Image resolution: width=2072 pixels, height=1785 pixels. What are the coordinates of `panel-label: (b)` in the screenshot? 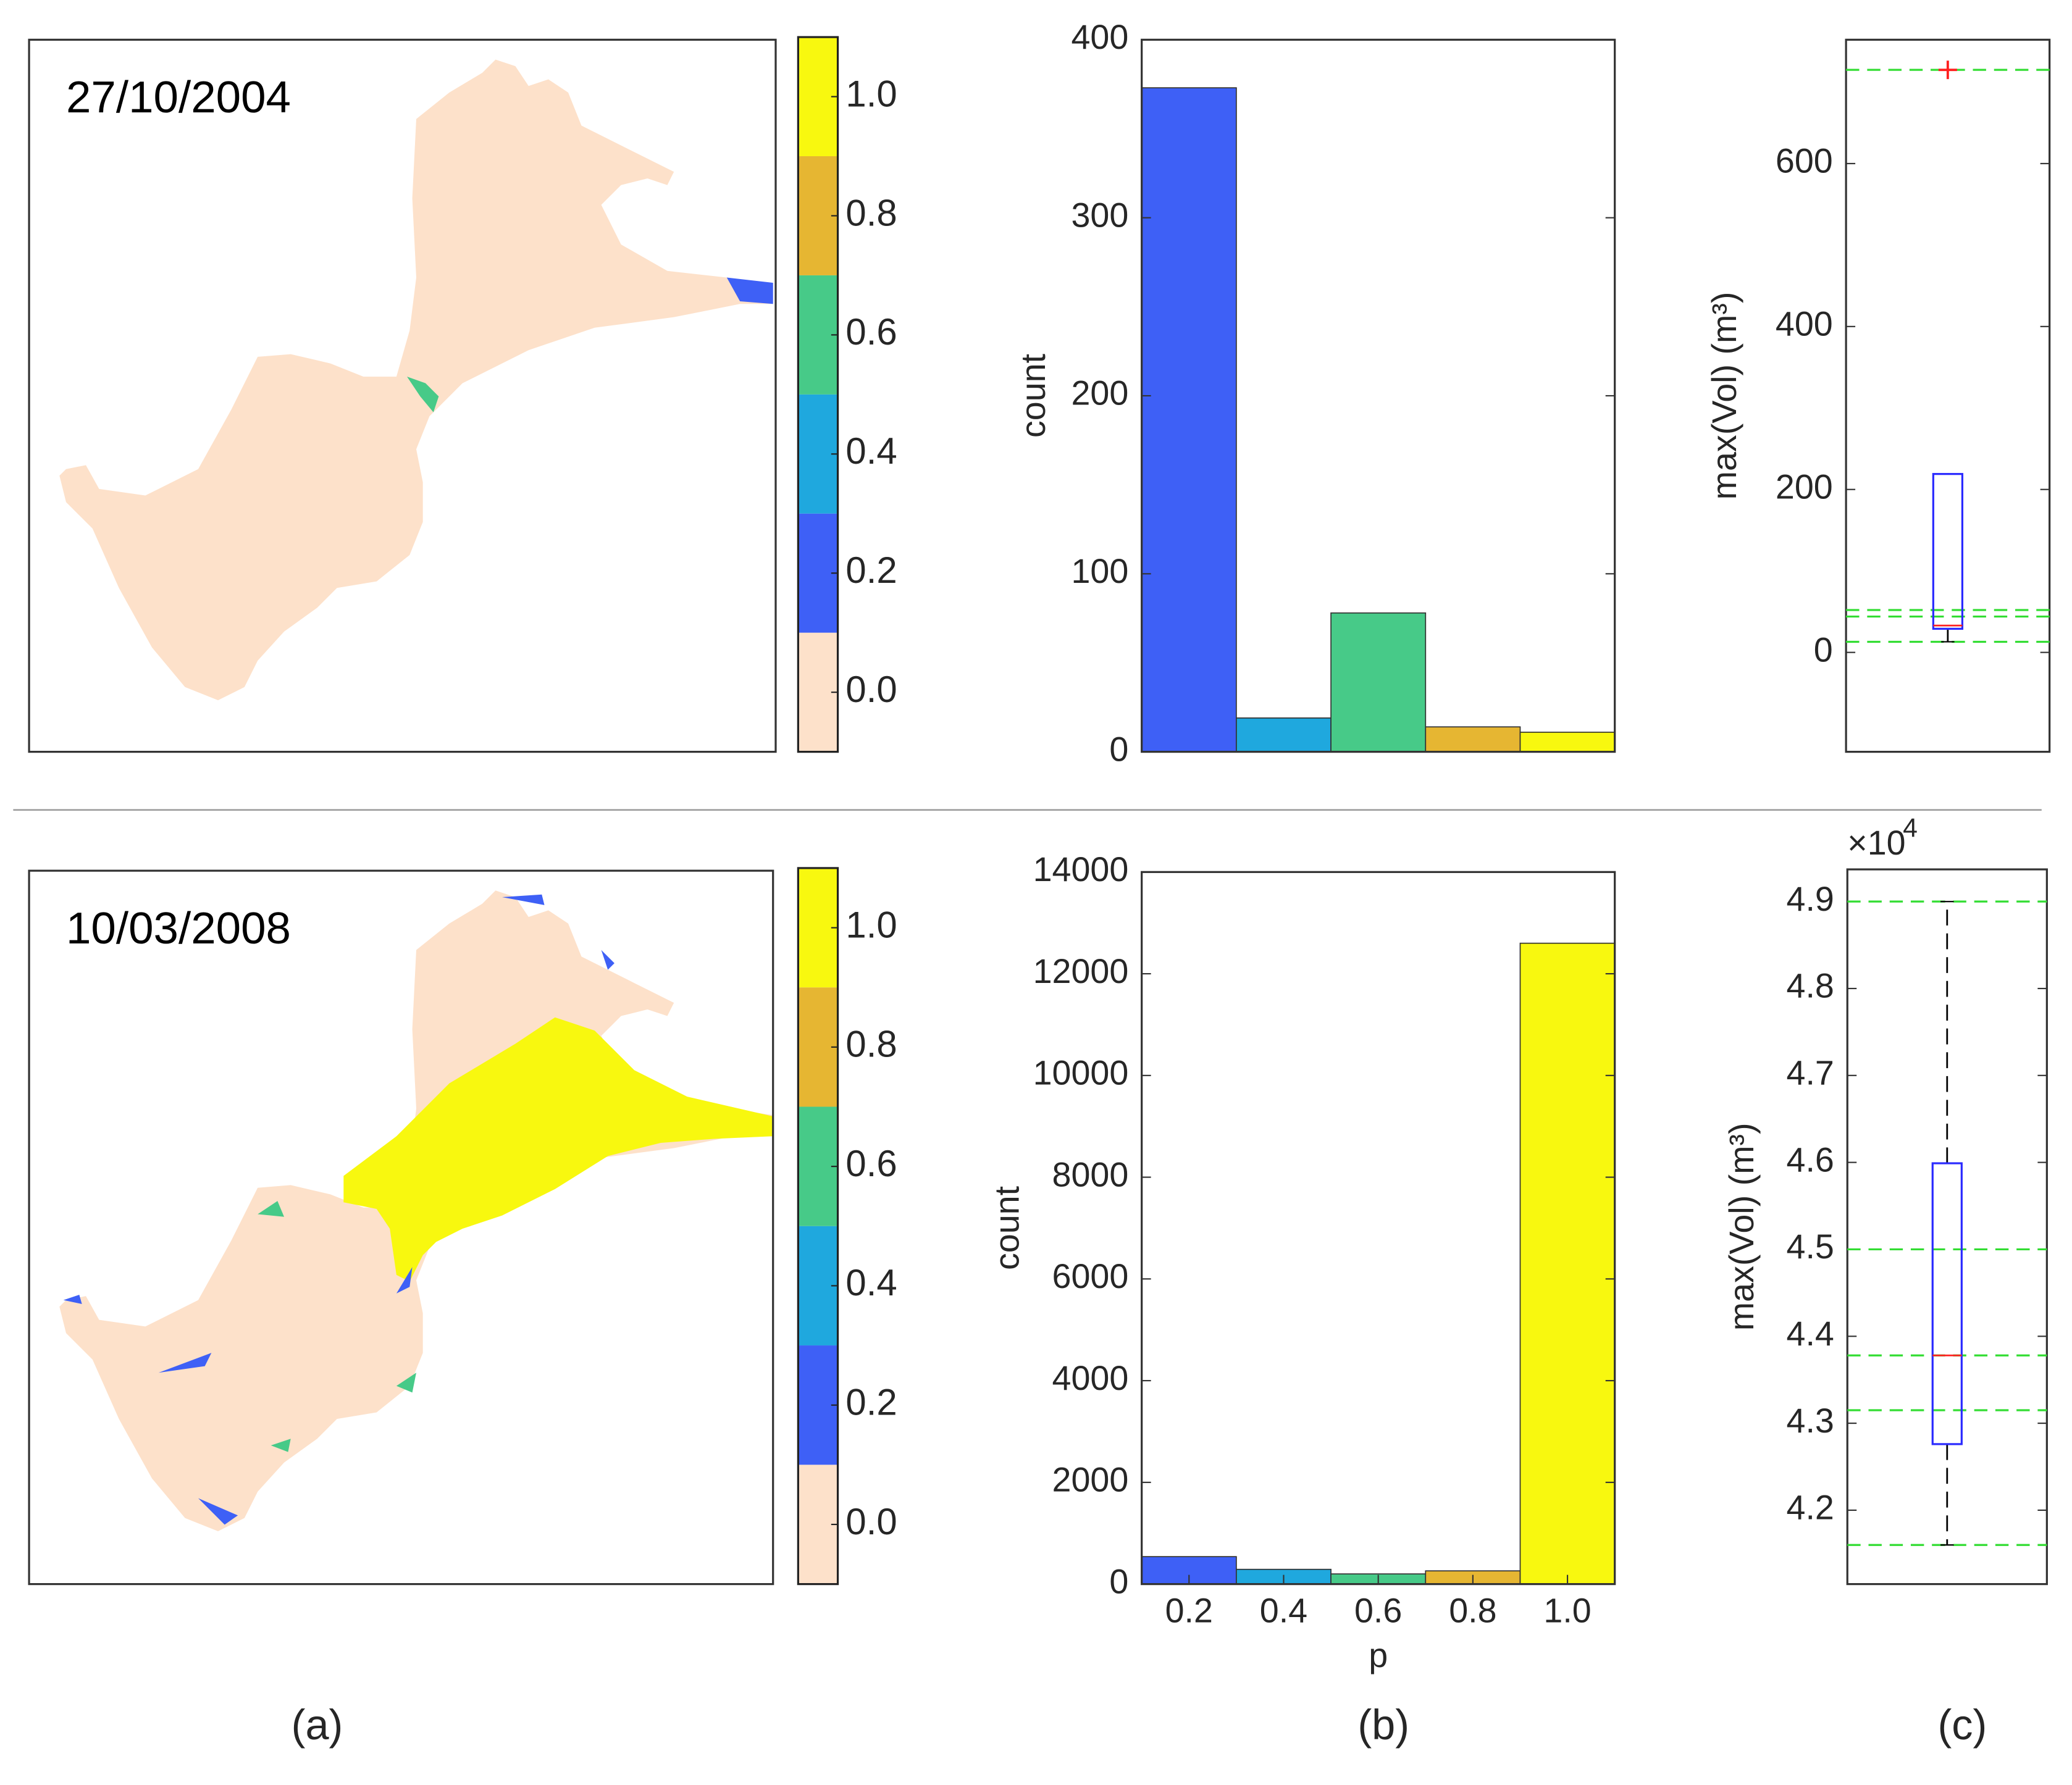 It's located at (1383, 1725).